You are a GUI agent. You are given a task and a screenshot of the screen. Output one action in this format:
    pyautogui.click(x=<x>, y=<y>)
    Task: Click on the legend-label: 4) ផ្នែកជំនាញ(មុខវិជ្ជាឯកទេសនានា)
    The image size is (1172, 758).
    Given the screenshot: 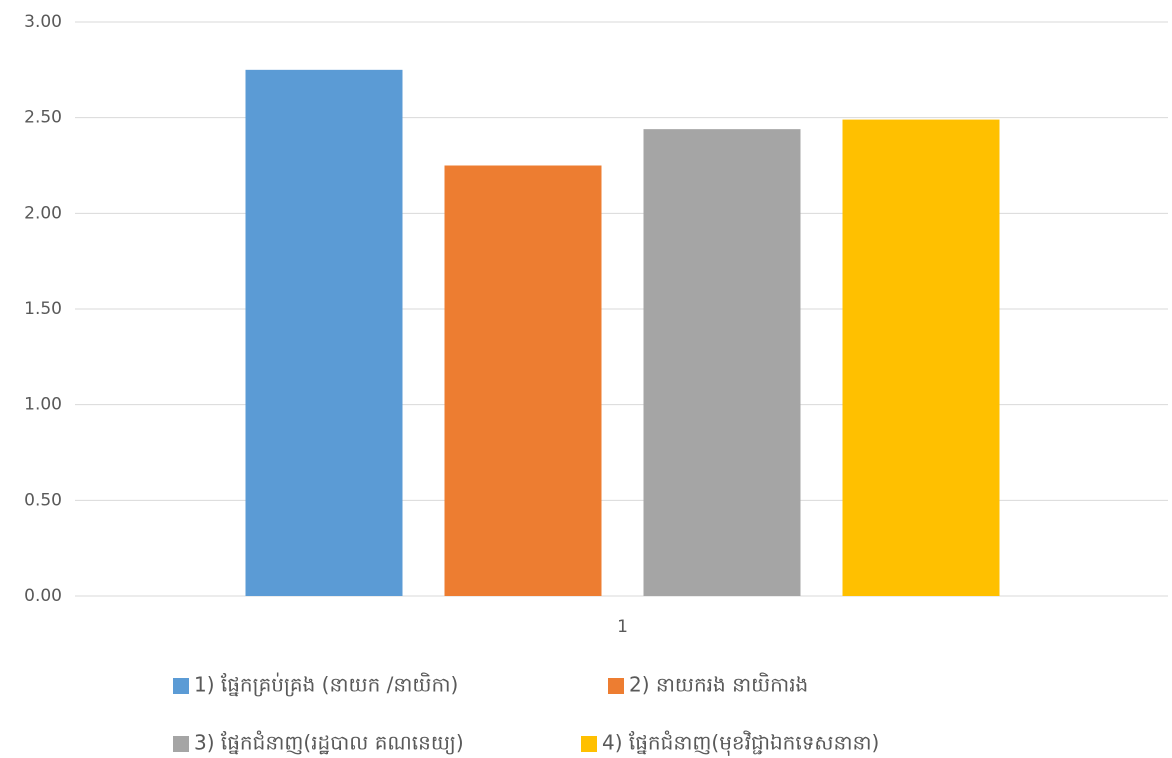 What is the action you would take?
    pyautogui.click(x=740, y=743)
    